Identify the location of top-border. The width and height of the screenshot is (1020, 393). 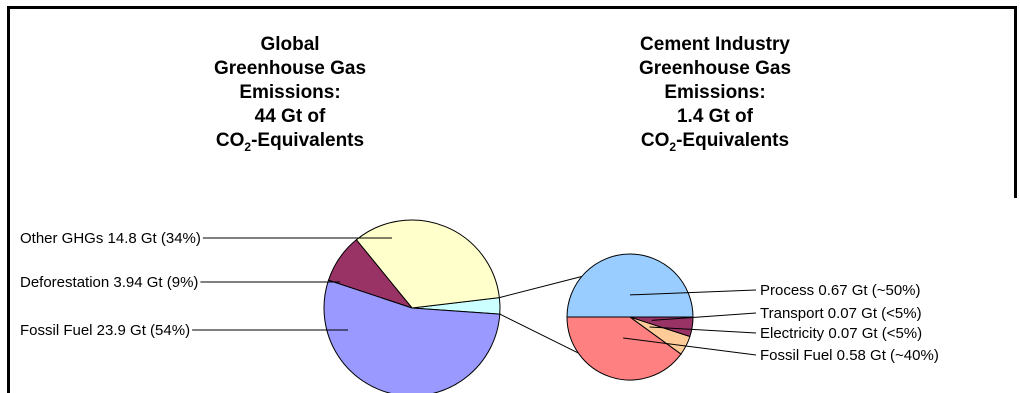
(512, 7).